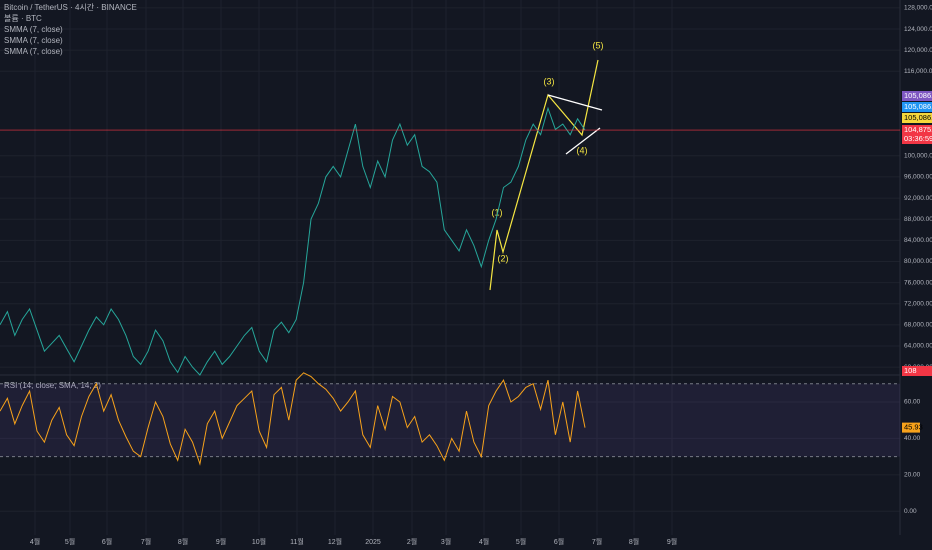  What do you see at coordinates (918, 50) in the screenshot?
I see `y-tick-label: 120,000.00` at bounding box center [918, 50].